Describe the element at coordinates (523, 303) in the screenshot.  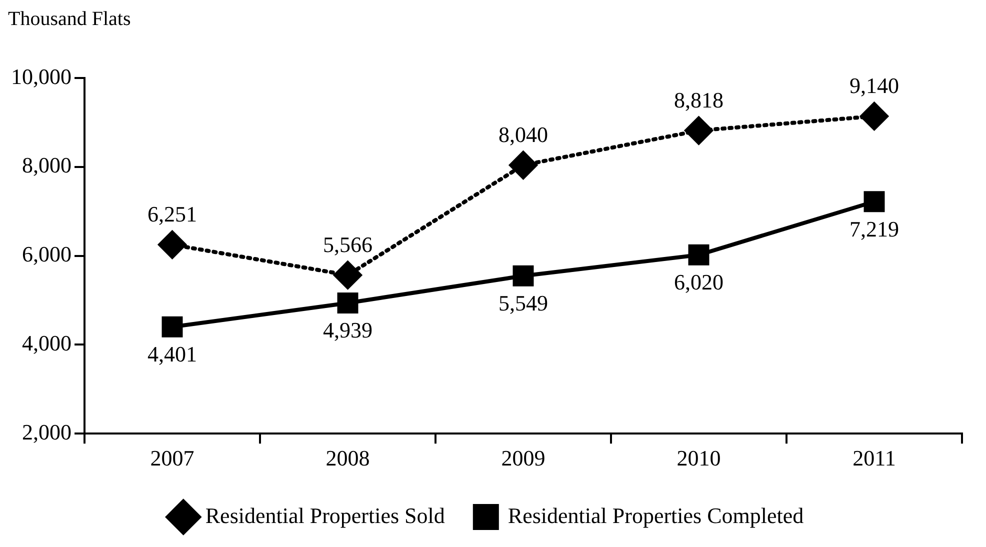
I see `data-label: 5,549` at that location.